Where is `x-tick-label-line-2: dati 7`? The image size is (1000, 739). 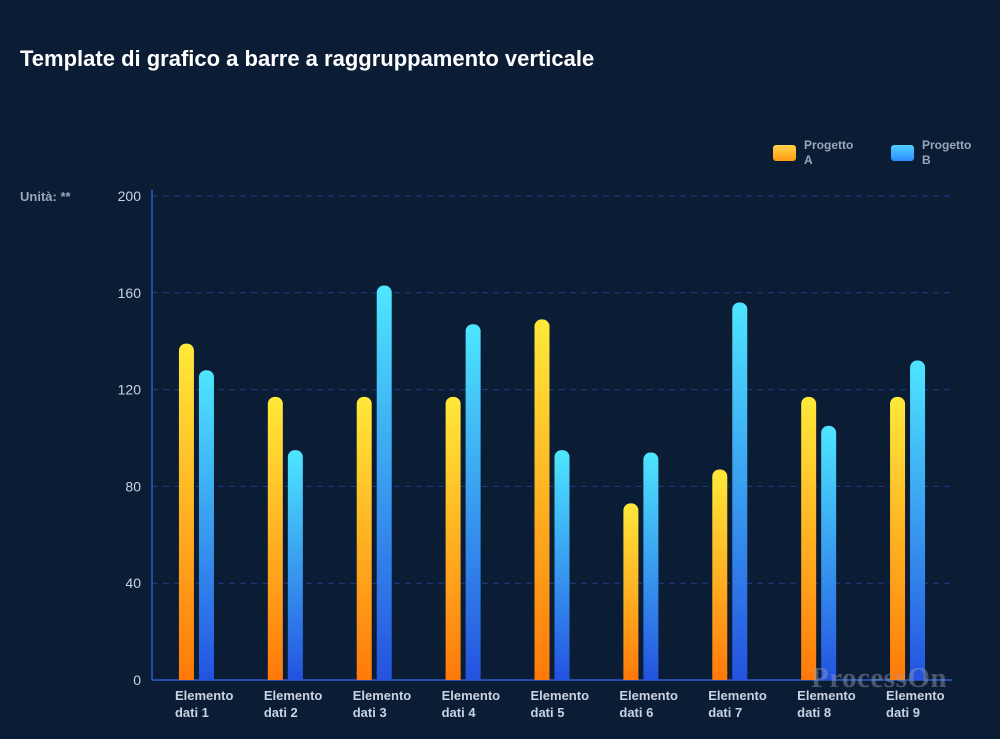
x-tick-label-line-2: dati 7 is located at coordinates (725, 712).